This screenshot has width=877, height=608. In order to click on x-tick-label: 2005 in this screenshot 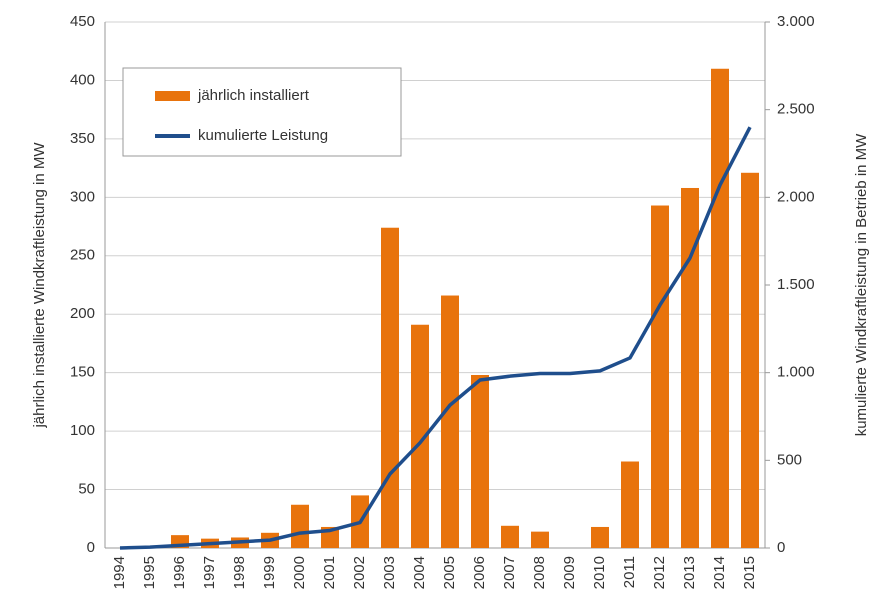, I will do `click(449, 572)`.